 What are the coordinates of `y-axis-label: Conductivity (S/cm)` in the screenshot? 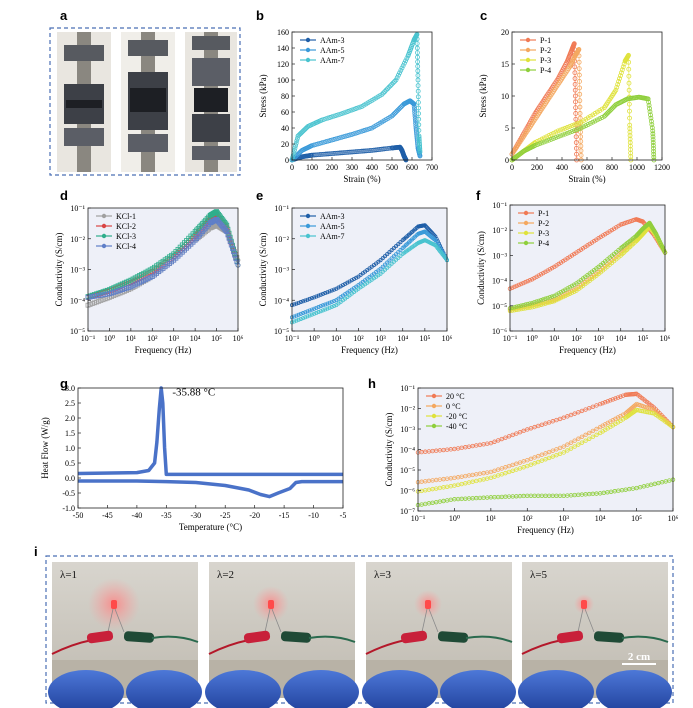 It's located at (389, 450).